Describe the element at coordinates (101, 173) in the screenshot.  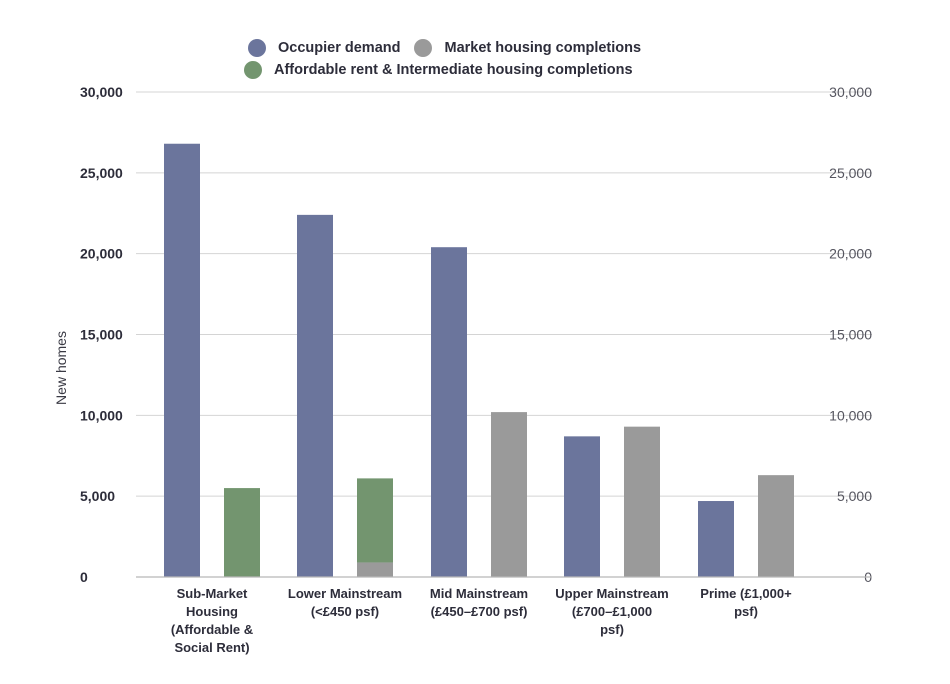
I see `y-tick-label: 25,000` at that location.